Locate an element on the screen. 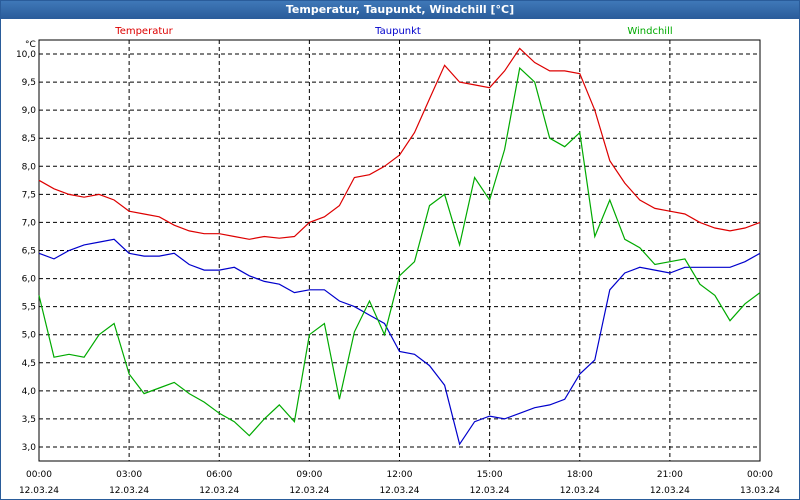  y-tick-label: 4,0 is located at coordinates (29, 392).